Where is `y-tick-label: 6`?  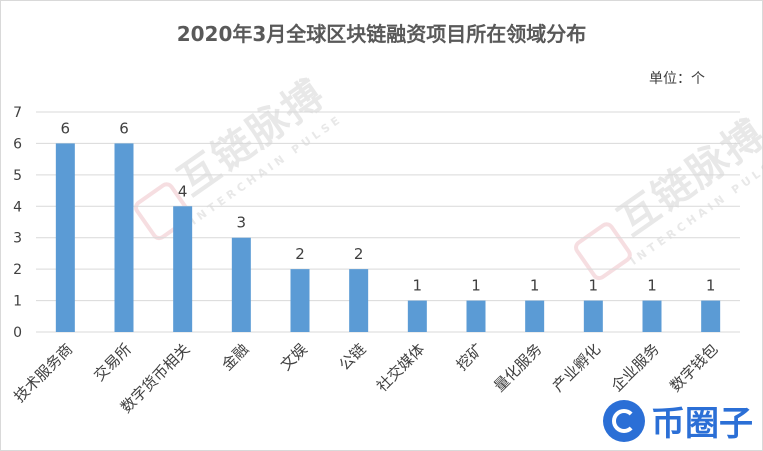 y-tick-label: 6 is located at coordinates (17, 144).